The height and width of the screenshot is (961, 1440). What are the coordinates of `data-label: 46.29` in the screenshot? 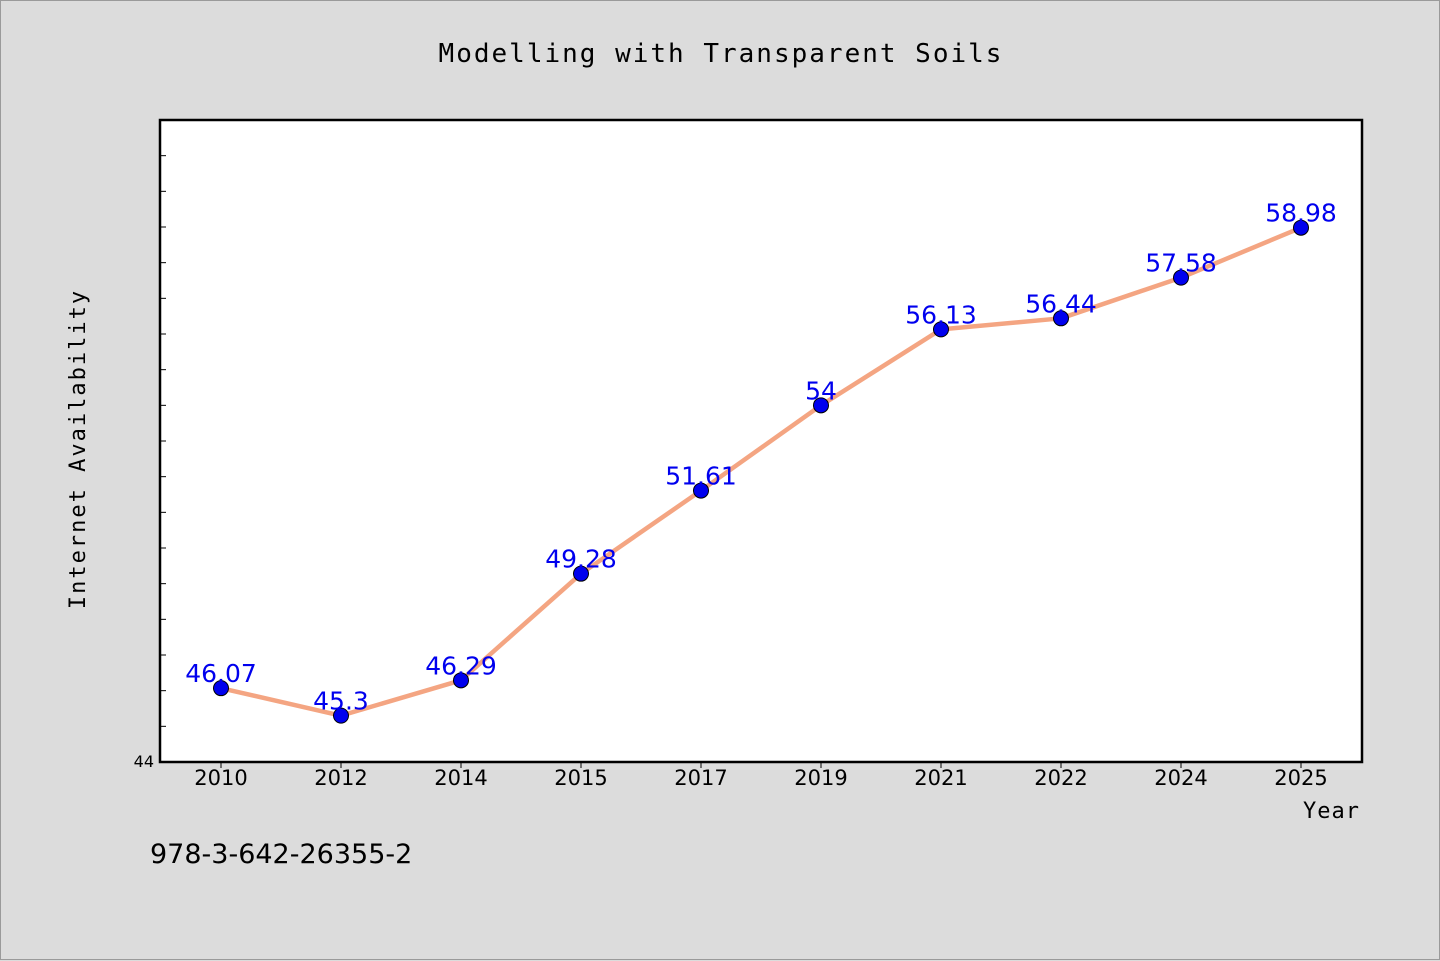 It's located at (461, 665).